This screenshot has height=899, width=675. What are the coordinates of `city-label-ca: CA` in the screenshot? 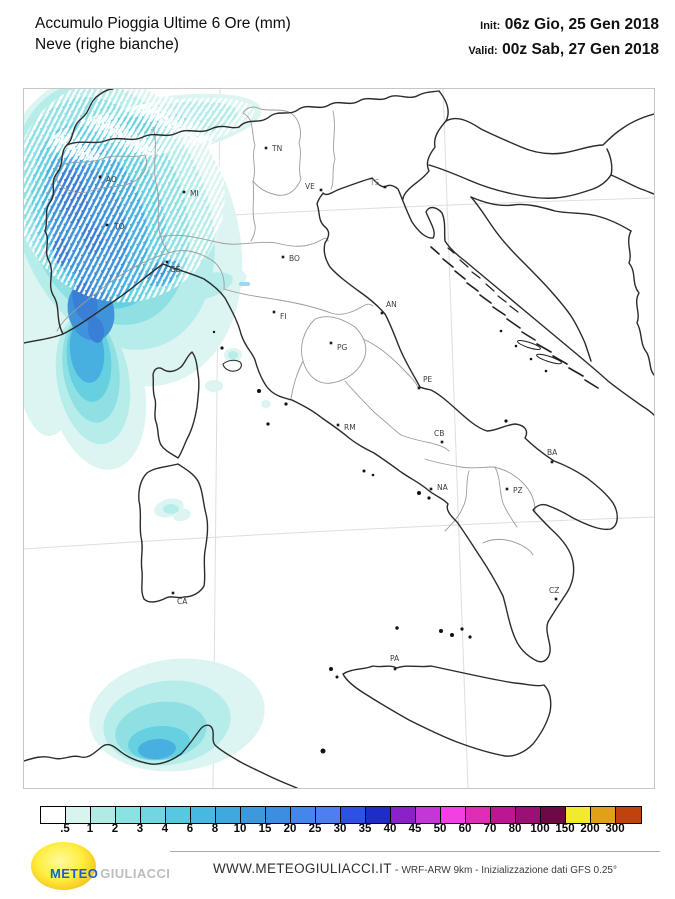 It's located at (182, 601).